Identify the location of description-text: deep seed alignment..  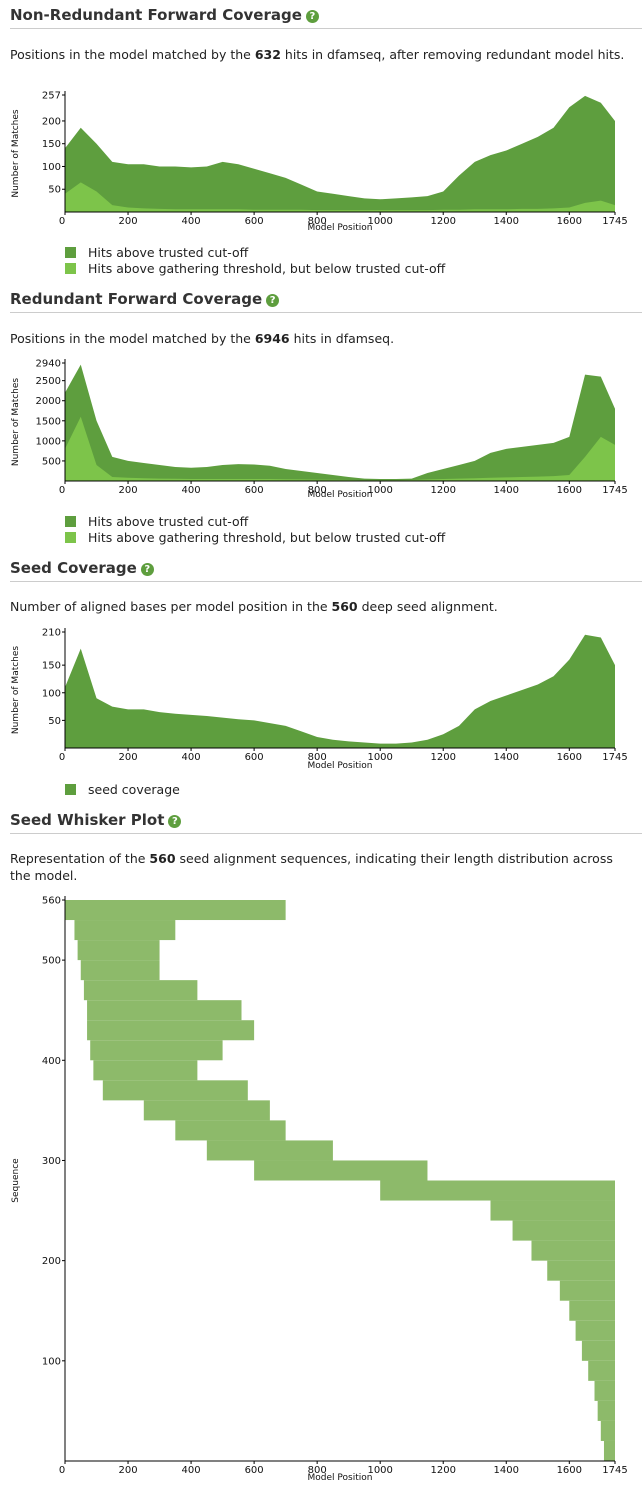
(427, 606).